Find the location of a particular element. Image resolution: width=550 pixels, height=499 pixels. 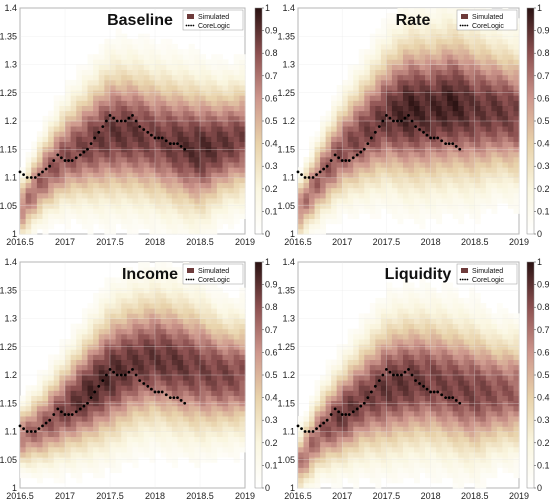

y-tick-label: 1.05 is located at coordinates (286, 206).